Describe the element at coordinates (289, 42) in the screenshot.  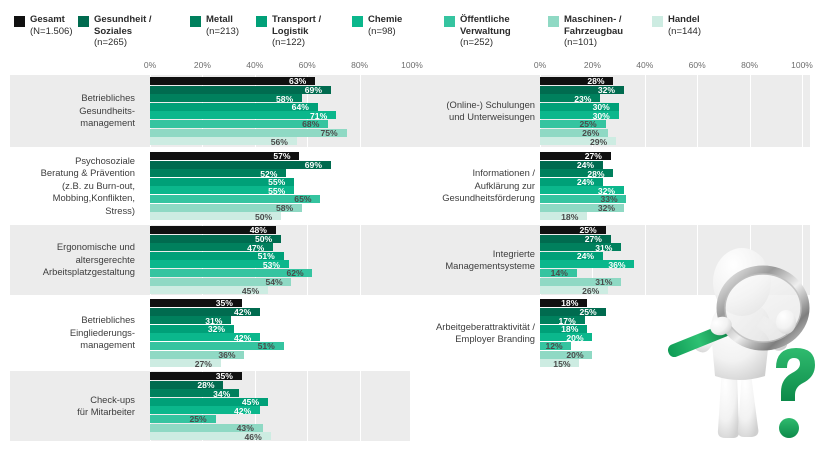
I see `legend-sample-size: (n=122)` at that location.